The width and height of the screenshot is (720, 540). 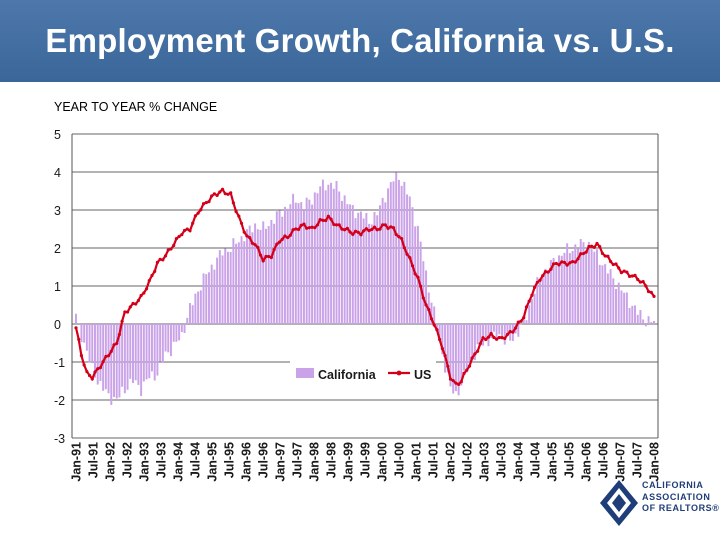 What do you see at coordinates (553, 462) in the screenshot?
I see `x-tick-label: Jan-05` at bounding box center [553, 462].